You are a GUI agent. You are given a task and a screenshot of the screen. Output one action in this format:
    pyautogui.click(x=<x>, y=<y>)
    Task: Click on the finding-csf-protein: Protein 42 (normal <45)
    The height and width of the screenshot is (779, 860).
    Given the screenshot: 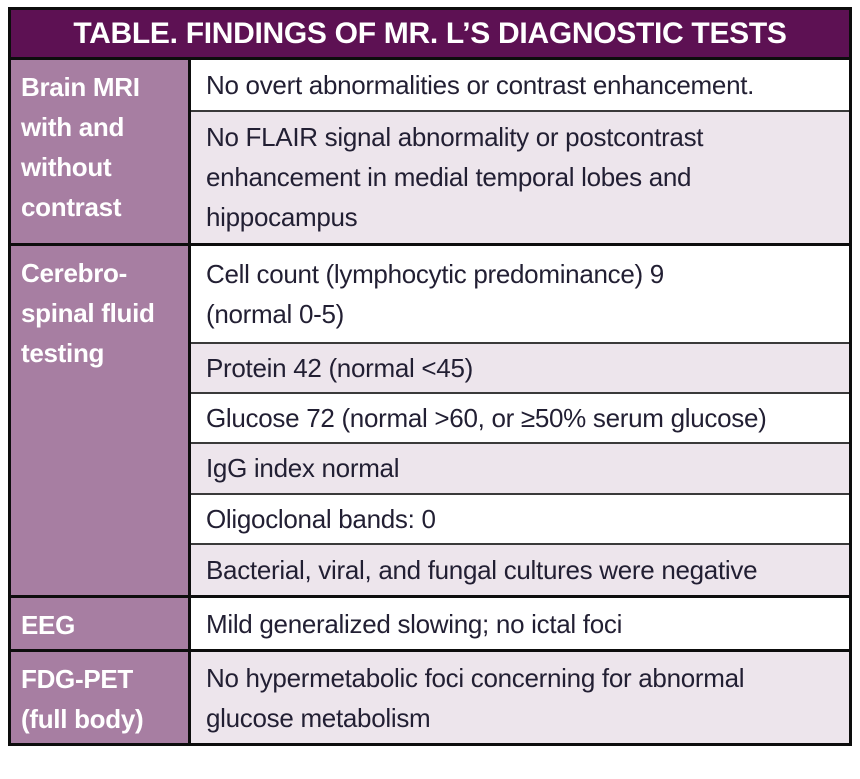 What is the action you would take?
    pyautogui.click(x=520, y=367)
    